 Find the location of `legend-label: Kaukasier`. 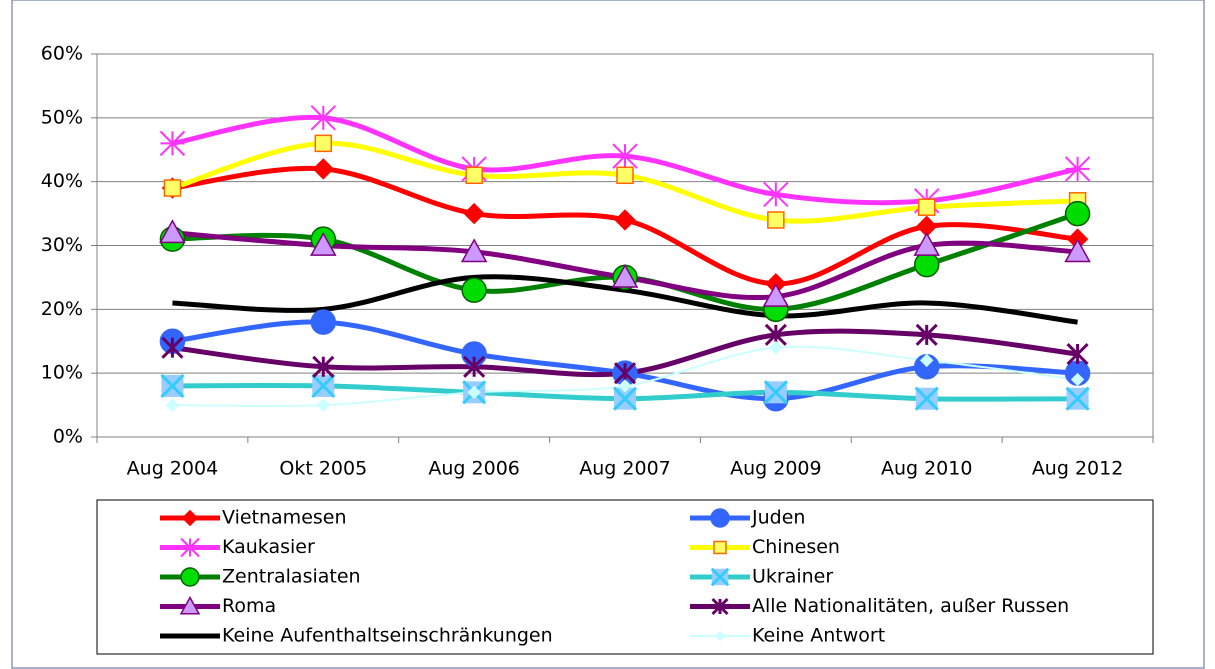

legend-label: Kaukasier is located at coordinates (268, 547).